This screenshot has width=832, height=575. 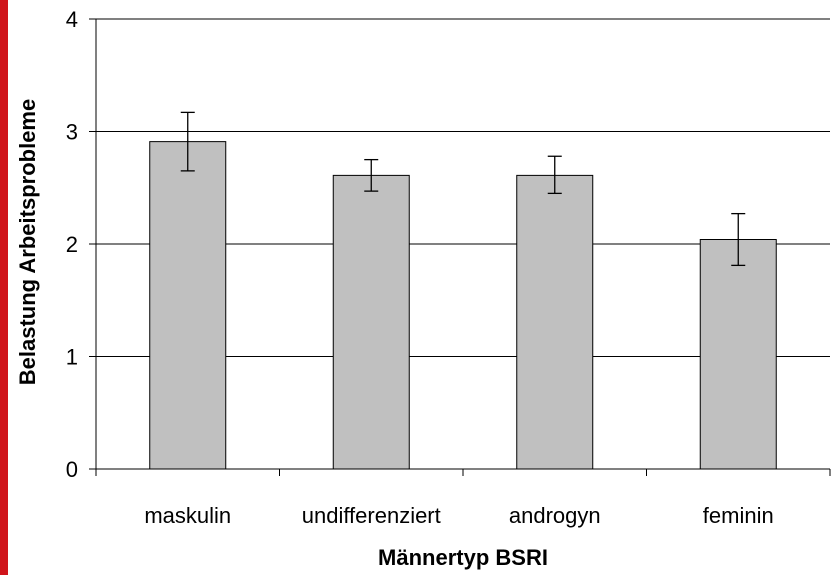 What do you see at coordinates (738, 354) in the screenshot?
I see `bar-feminin` at bounding box center [738, 354].